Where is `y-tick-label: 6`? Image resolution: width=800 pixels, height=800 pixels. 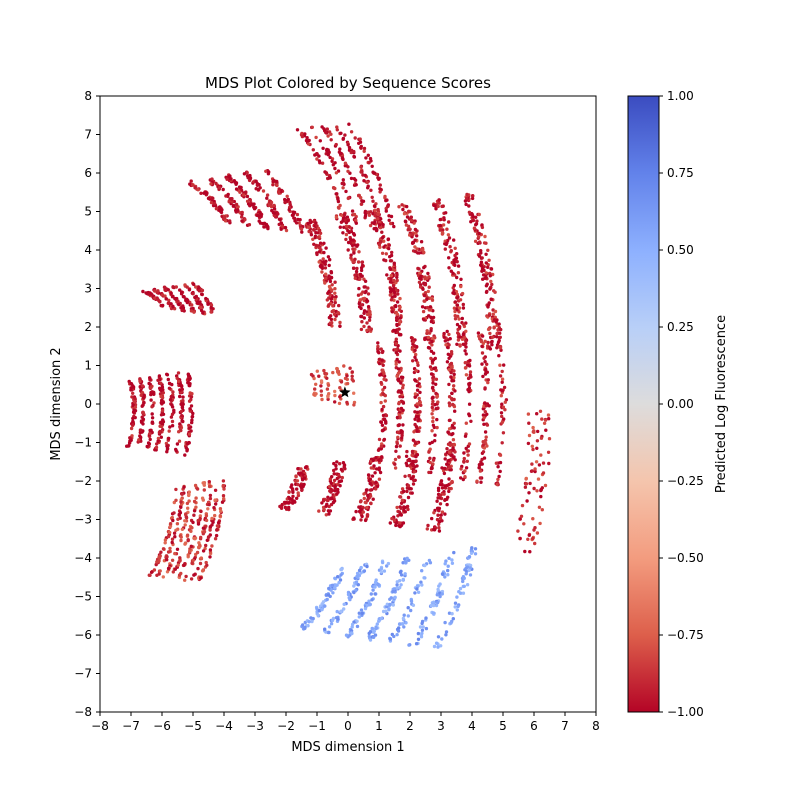 y-tick-label: 6 is located at coordinates (88, 173).